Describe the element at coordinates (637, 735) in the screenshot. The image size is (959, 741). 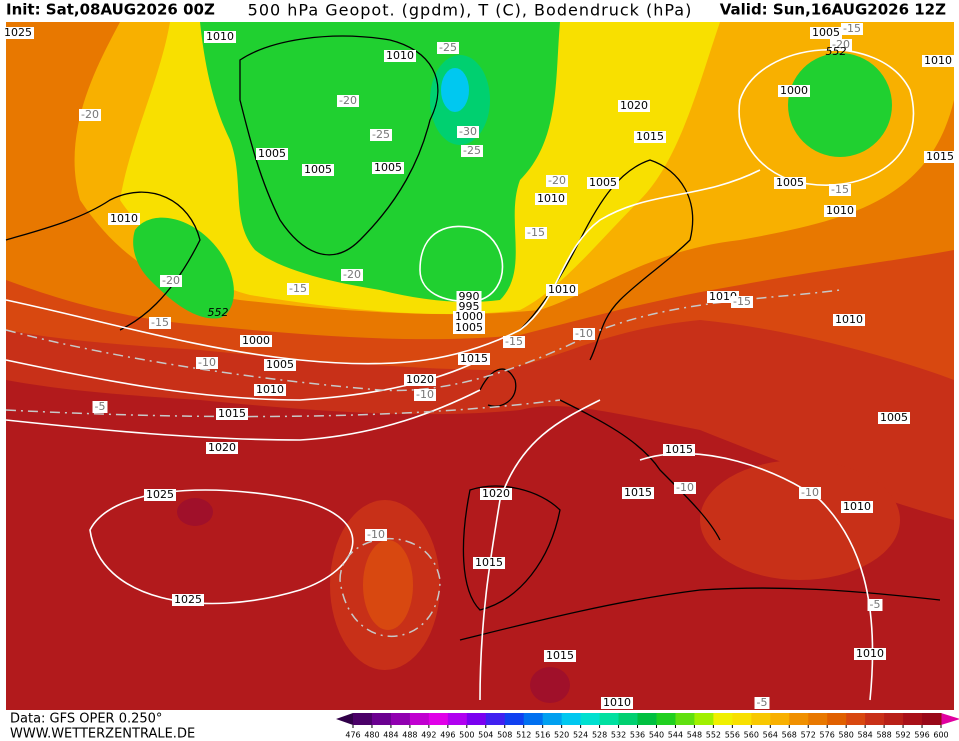
I see `colorbar-label: 536` at that location.